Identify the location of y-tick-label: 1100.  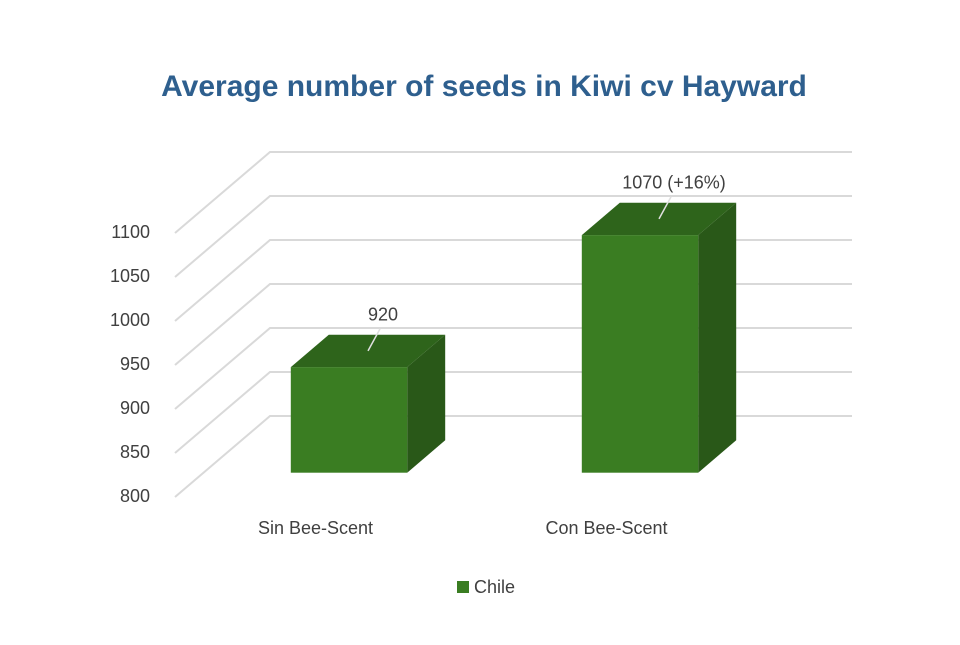
(130, 232).